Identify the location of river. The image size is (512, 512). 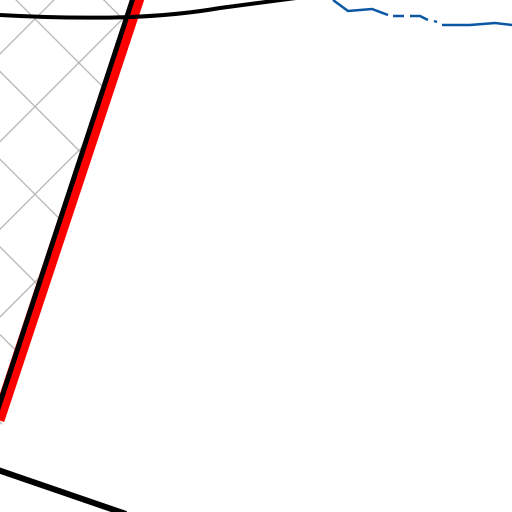
(422, 13).